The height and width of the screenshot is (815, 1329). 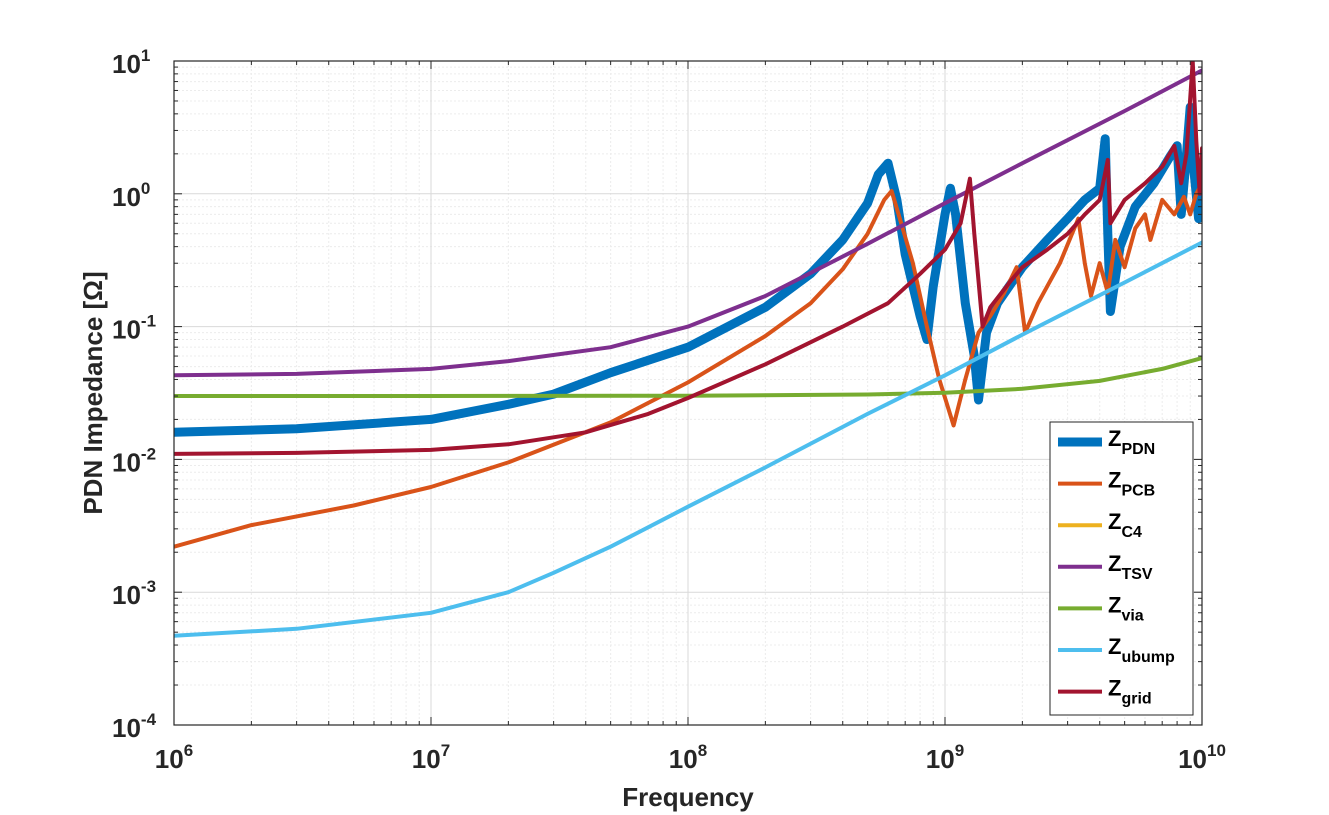 I want to click on x-tick-label: 10⁷, so click(x=431, y=757).